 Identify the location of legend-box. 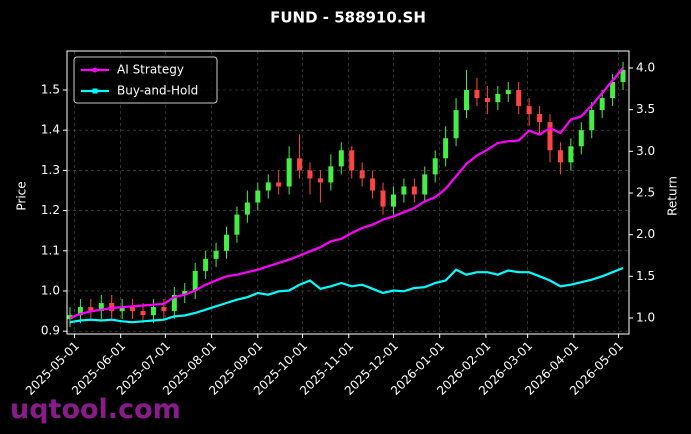
(145, 80).